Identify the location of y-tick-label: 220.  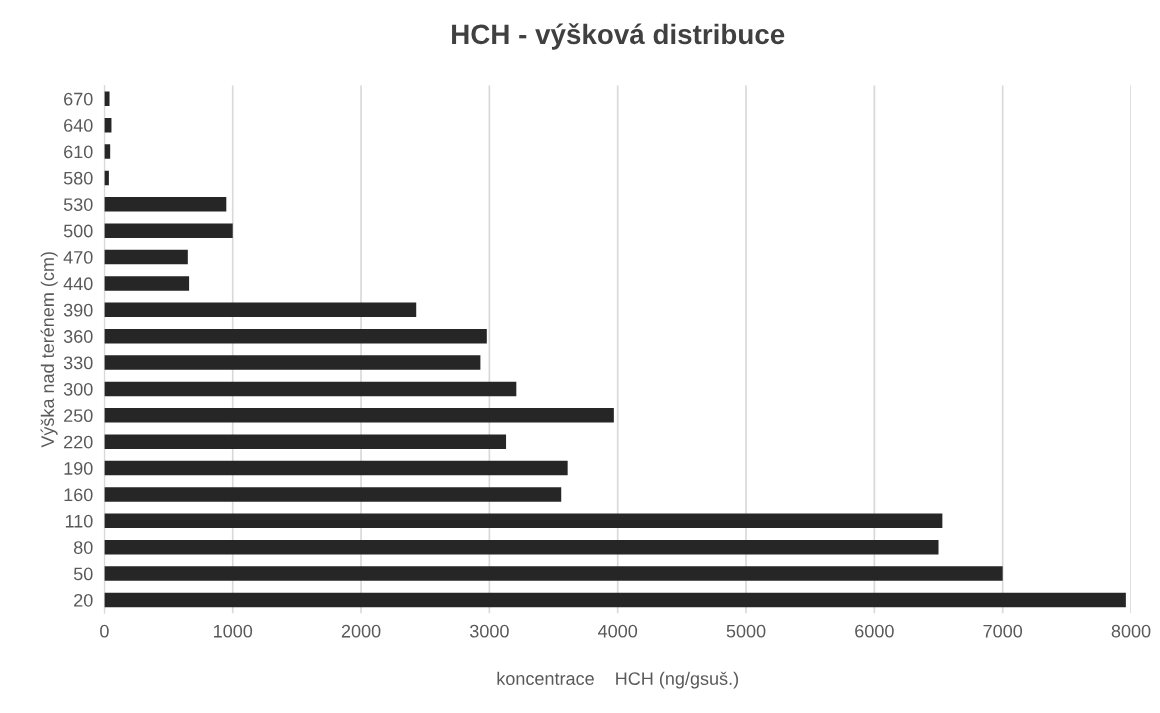
(78, 442).